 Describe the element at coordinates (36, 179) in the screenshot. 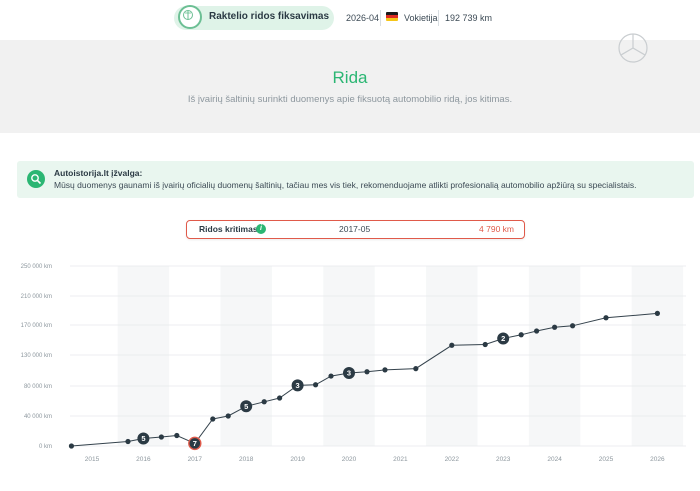

I see `search-icon` at that location.